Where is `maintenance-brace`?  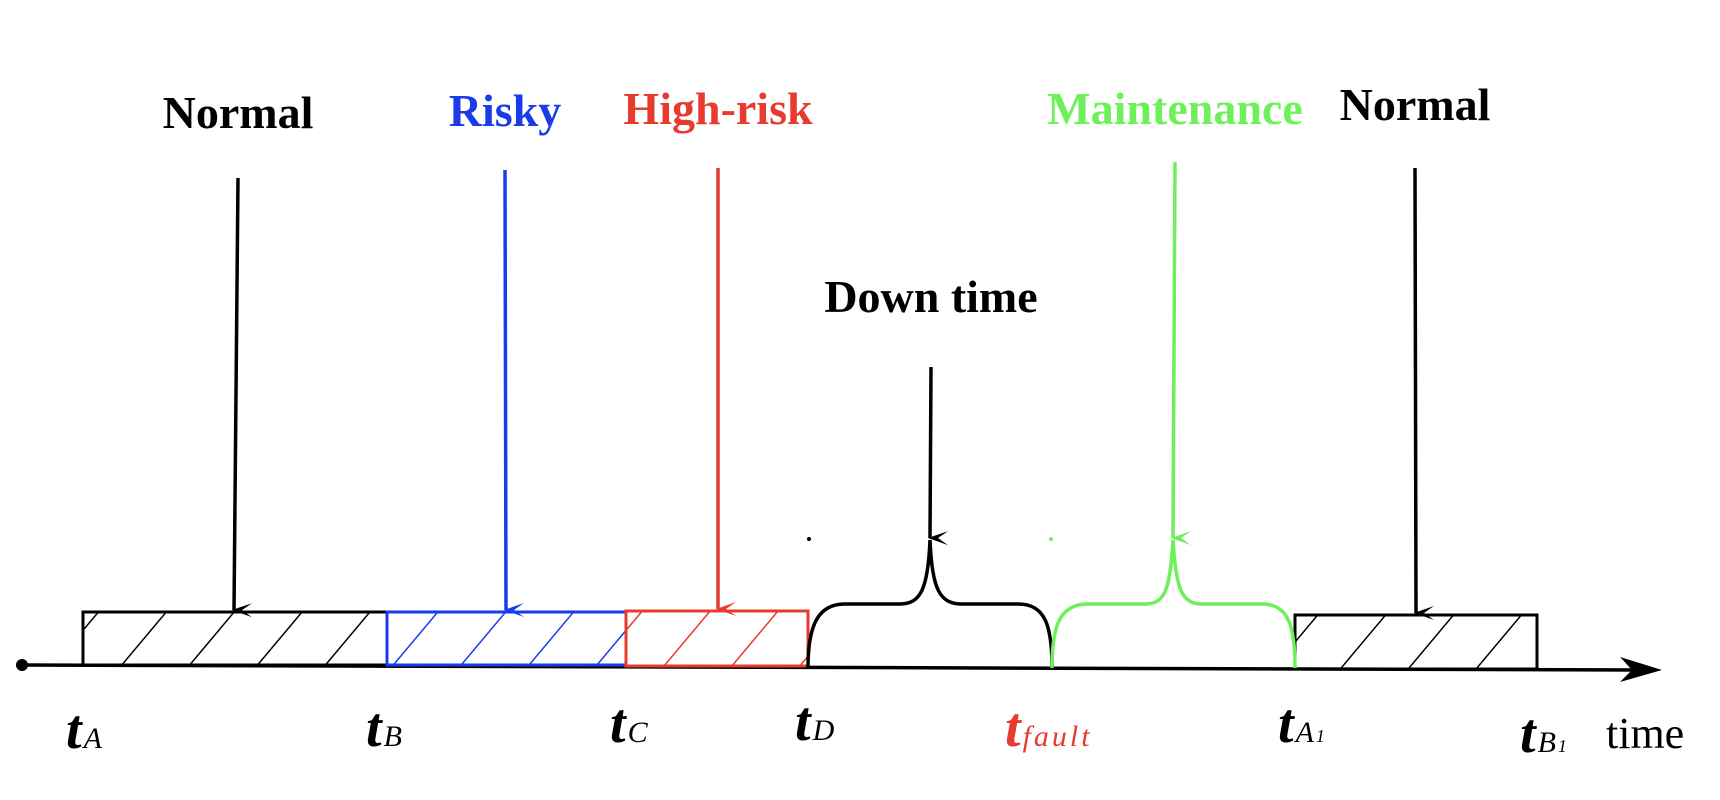 maintenance-brace is located at coordinates (1173, 604).